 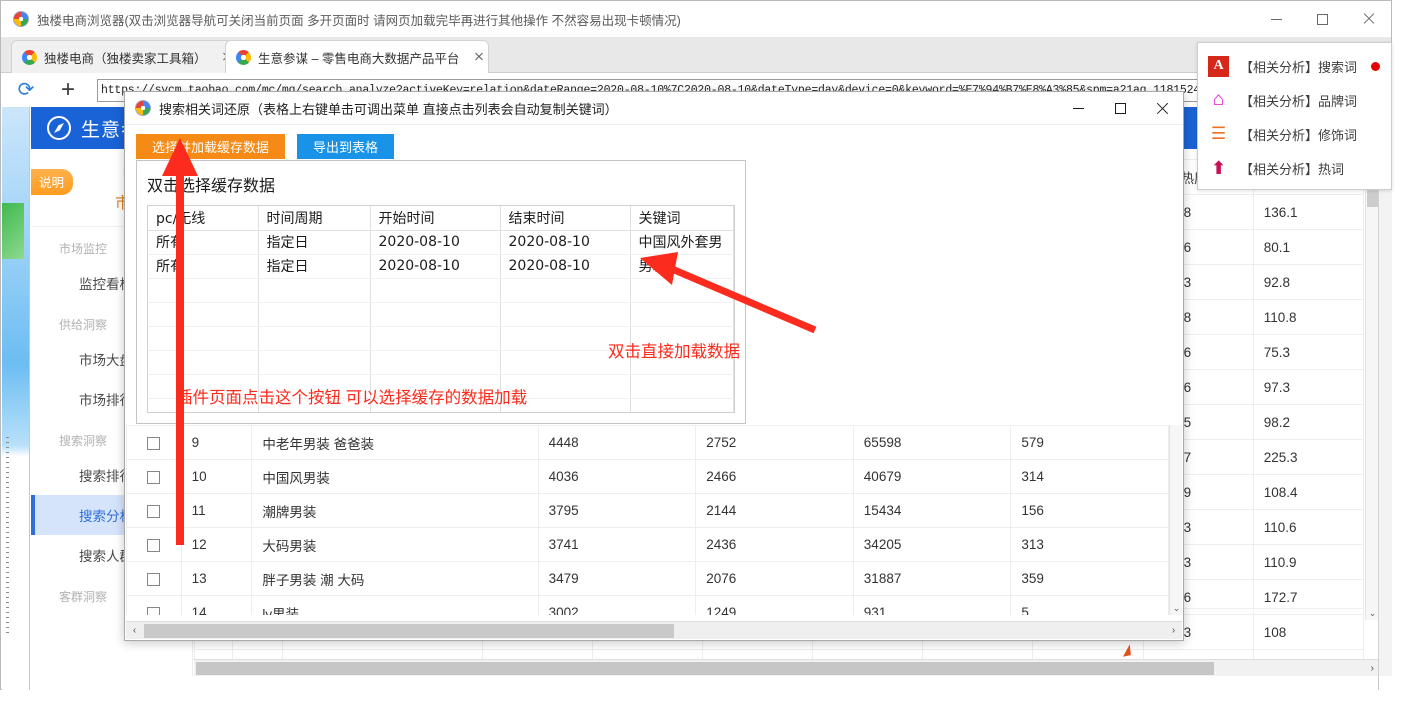 I want to click on row-metric-2: 2436, so click(x=774, y=544).